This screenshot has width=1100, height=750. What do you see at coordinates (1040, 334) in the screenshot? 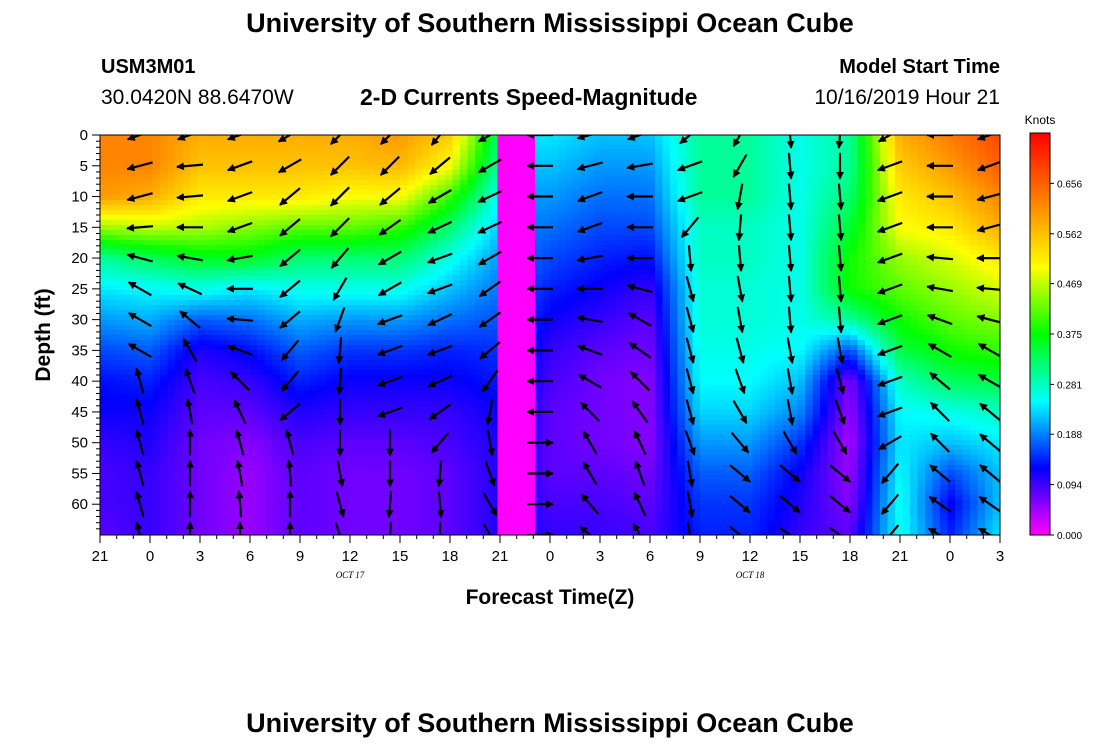
I see `colorbar-gradient` at bounding box center [1040, 334].